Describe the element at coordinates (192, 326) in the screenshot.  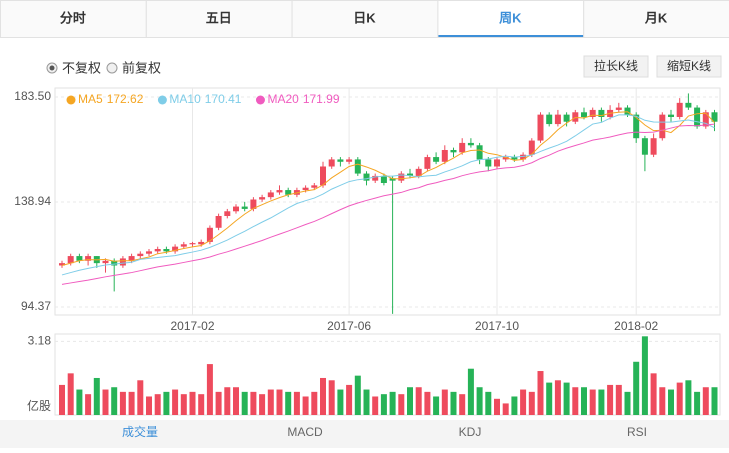
I see `x-tick-label: 2017-02` at that location.